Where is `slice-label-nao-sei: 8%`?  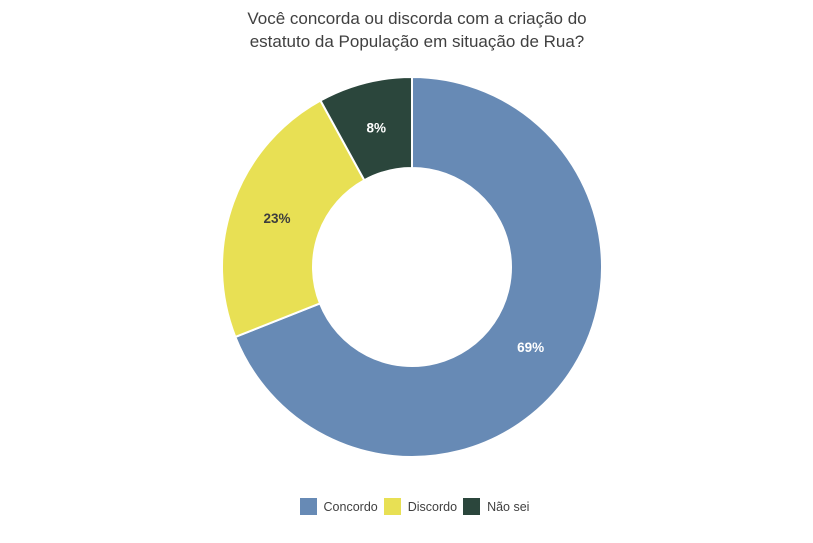
slice-label-nao-sei: 8% is located at coordinates (377, 128).